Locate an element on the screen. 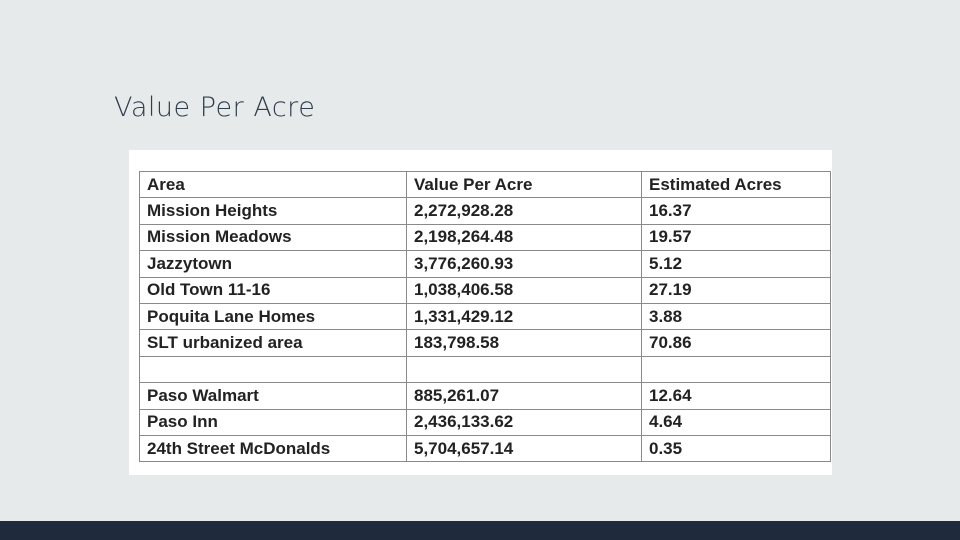  table-row: Mission Meadows 2,198,264.48 19.57 is located at coordinates (485, 237).